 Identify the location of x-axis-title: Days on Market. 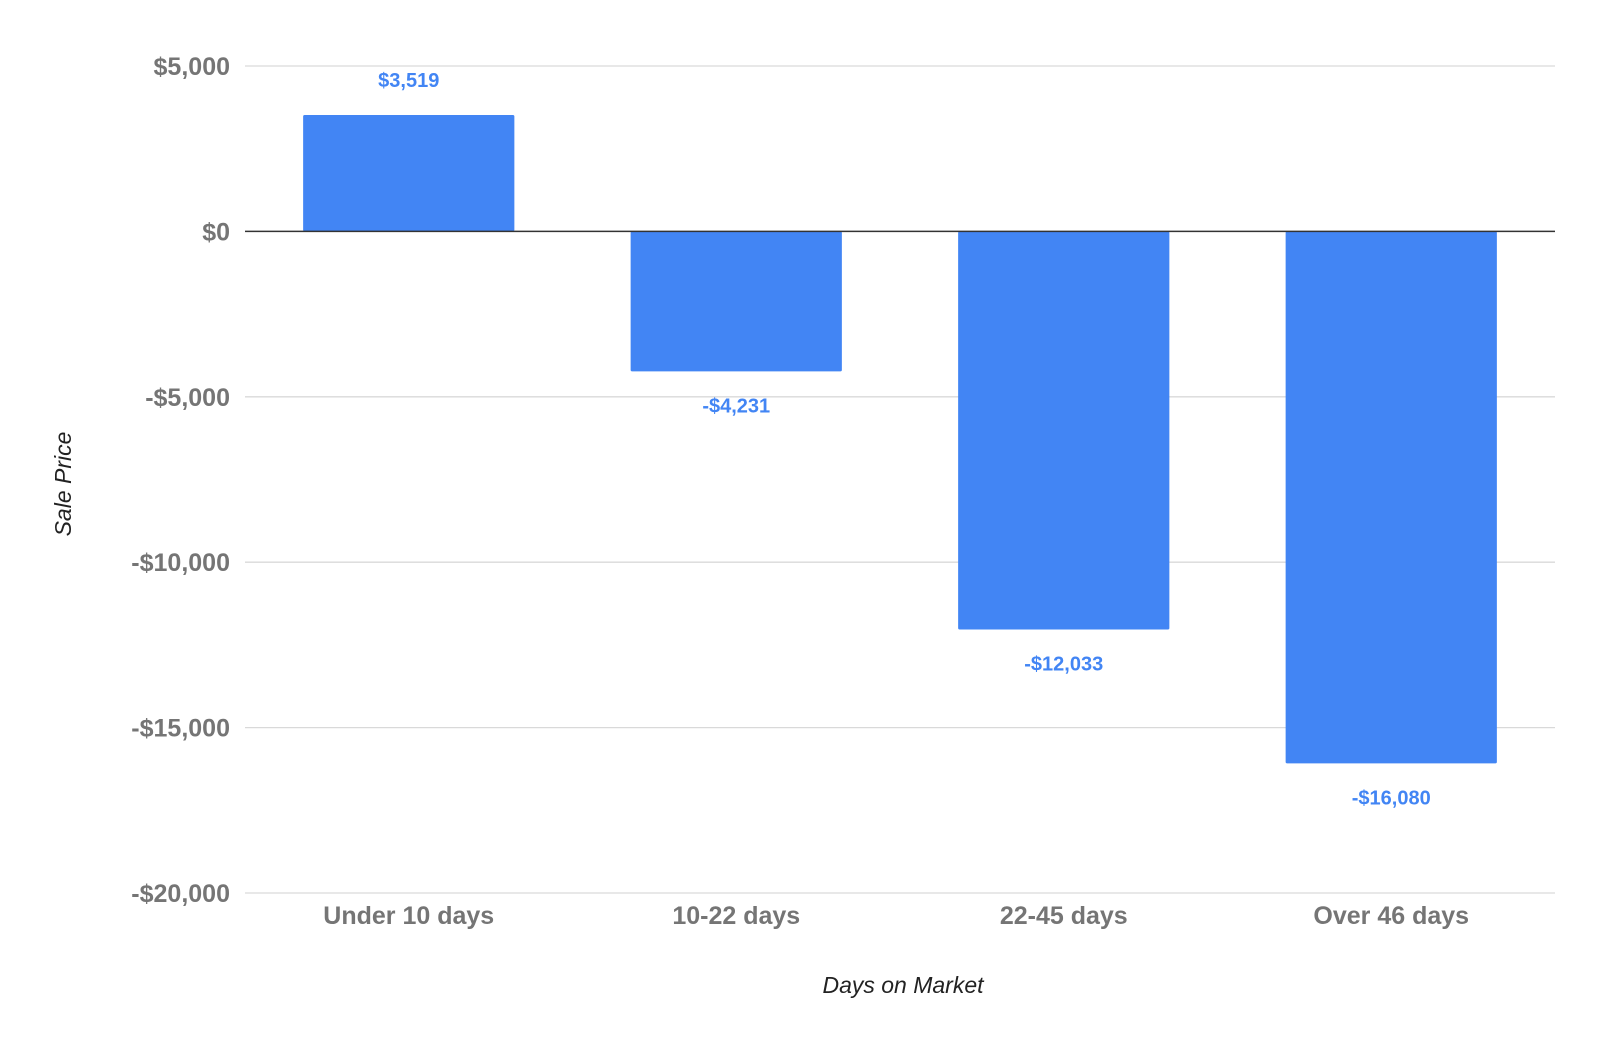
(903, 985).